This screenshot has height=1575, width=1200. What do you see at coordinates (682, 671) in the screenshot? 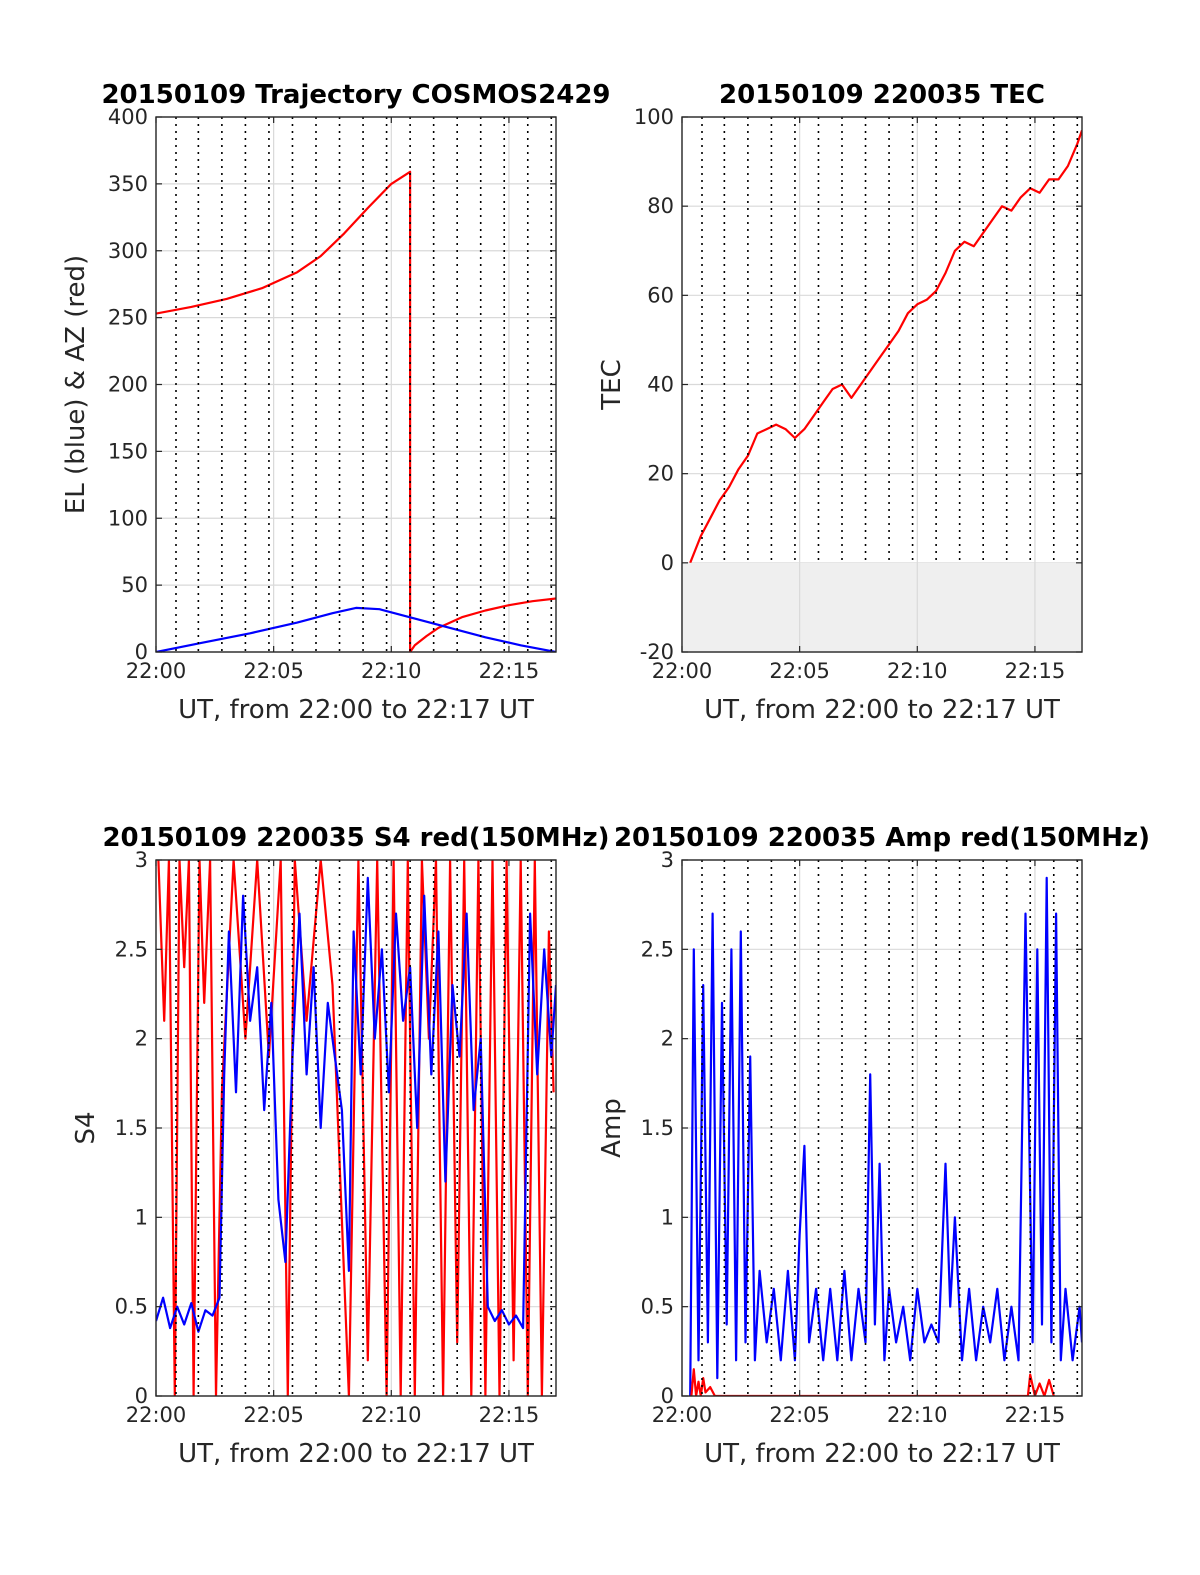
I see `tec-x-tick-label: 22:00` at bounding box center [682, 671].